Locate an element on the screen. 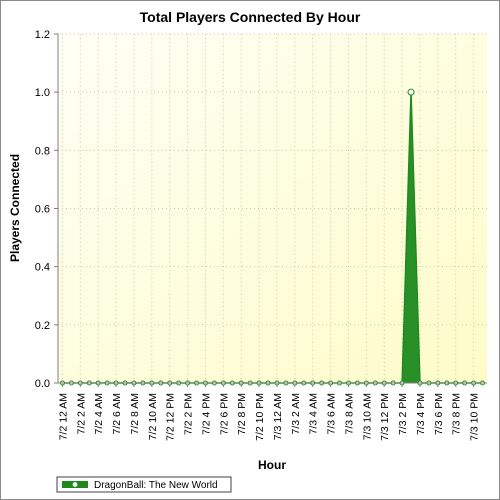  y-axis-ticks: 0.0 0.2 0.4 0.6 0.8 1.0 1.2 is located at coordinates (46, 209).